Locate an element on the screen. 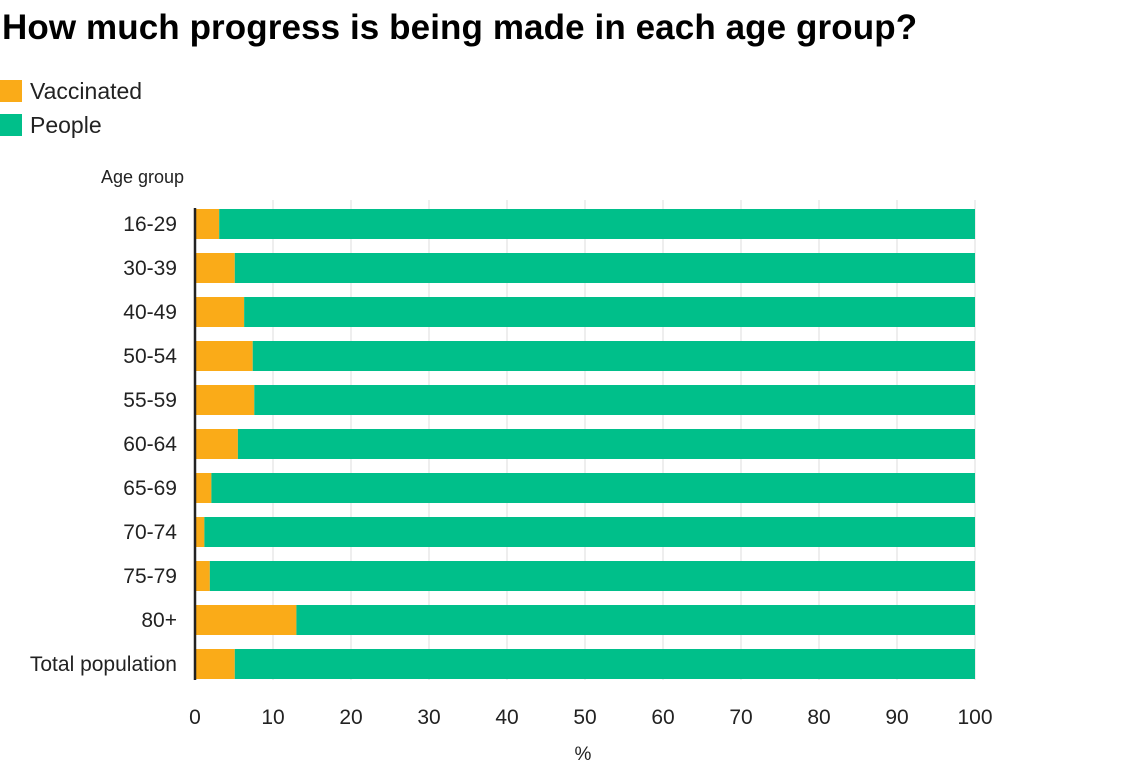  x-tick-label: 60 is located at coordinates (662, 717).